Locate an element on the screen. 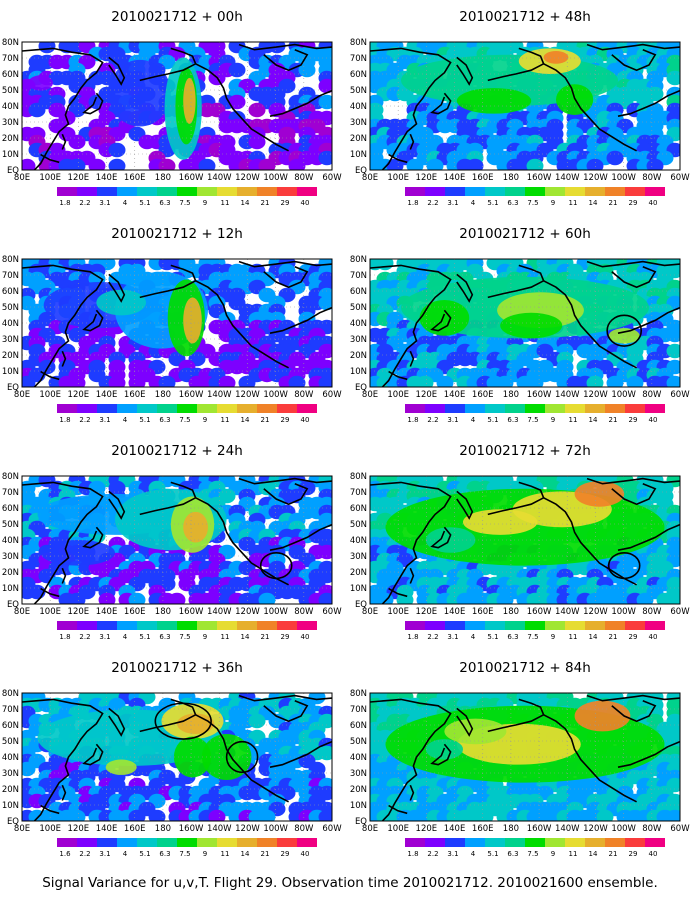 This screenshot has width=700, height=904. lat-tick-label: 30N is located at coordinates (10, 774).